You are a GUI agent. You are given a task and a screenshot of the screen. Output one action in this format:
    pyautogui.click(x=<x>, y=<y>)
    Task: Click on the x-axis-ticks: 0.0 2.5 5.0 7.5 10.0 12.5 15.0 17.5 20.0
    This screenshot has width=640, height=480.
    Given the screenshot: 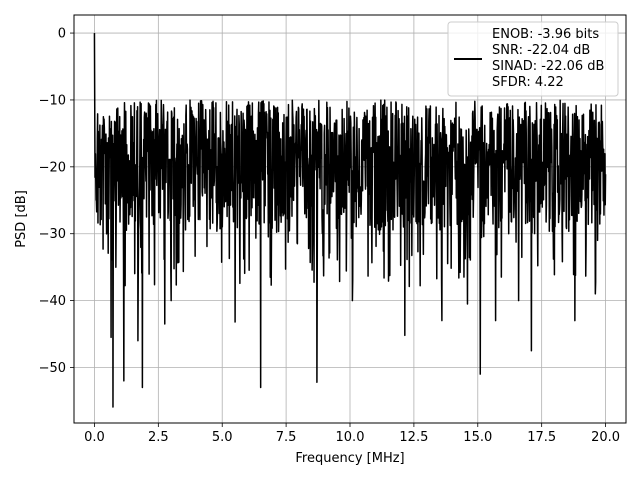 What is the action you would take?
    pyautogui.click(x=352, y=434)
    